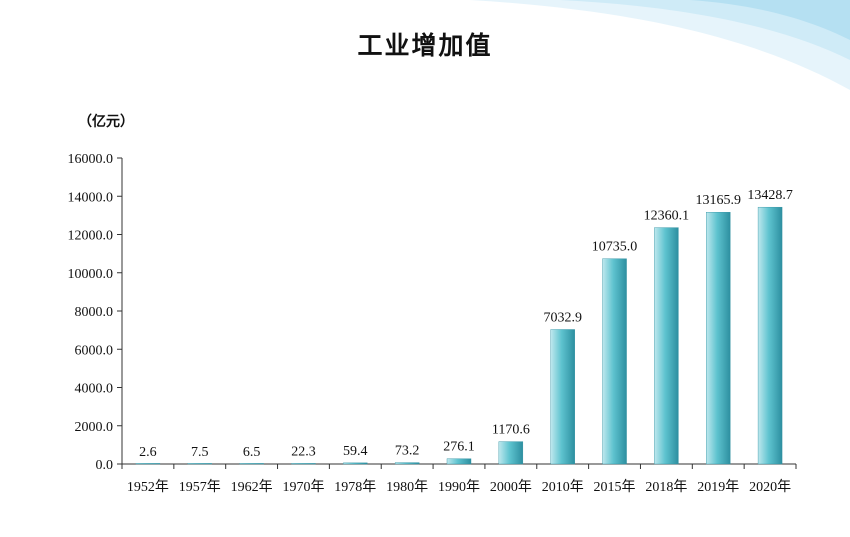  I want to click on data-label: 73.2, so click(407, 451).